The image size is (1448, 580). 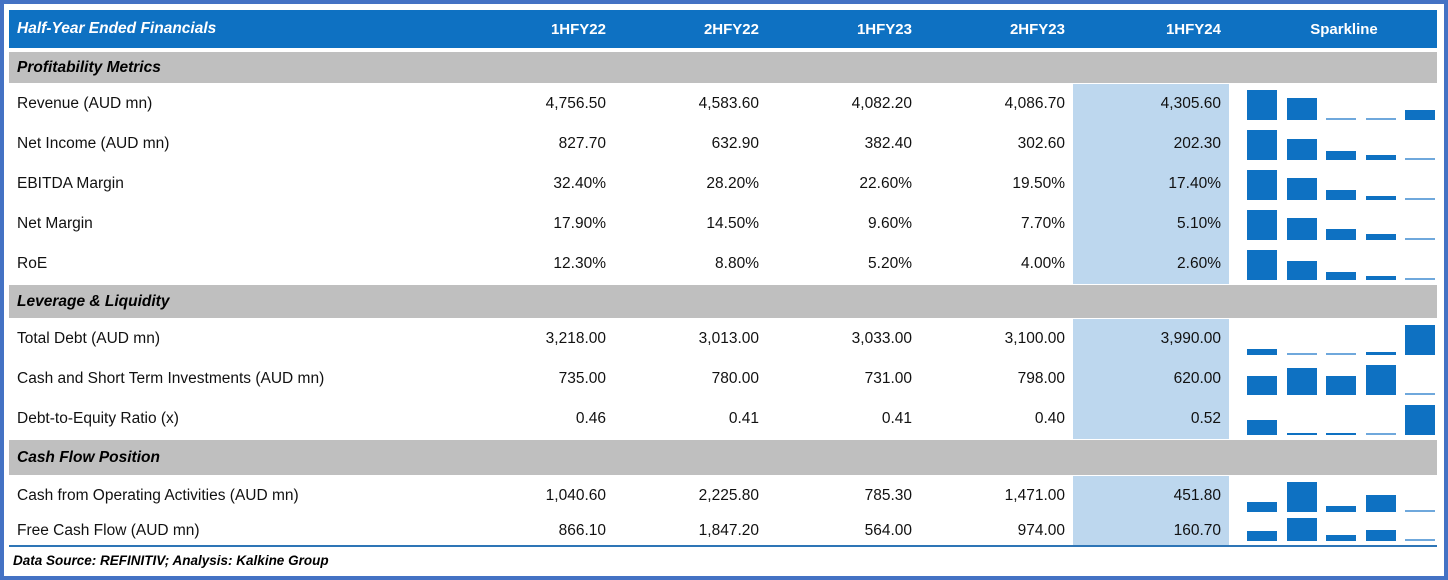 I want to click on value-cell-2hfy22: 632.90, so click(x=735, y=143).